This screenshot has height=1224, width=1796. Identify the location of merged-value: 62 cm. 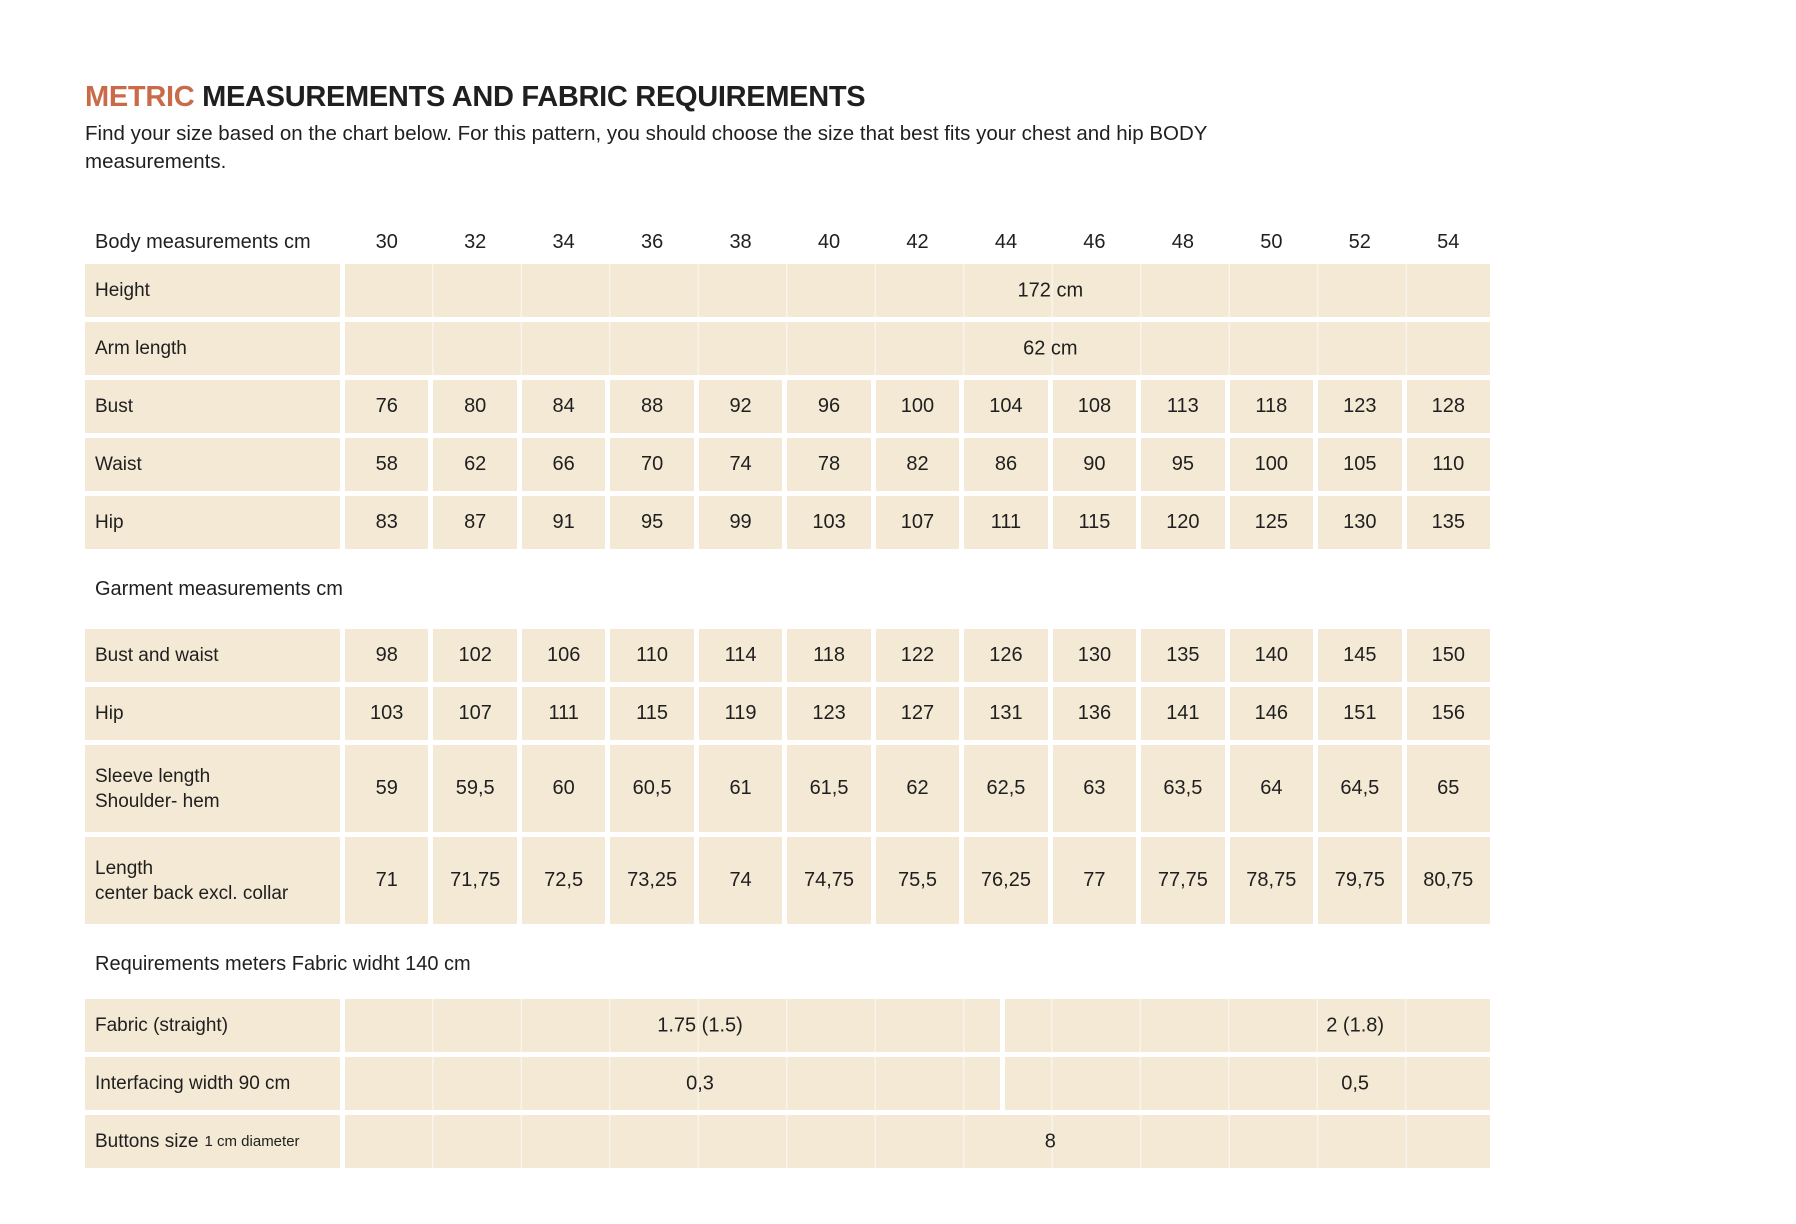
(1050, 348).